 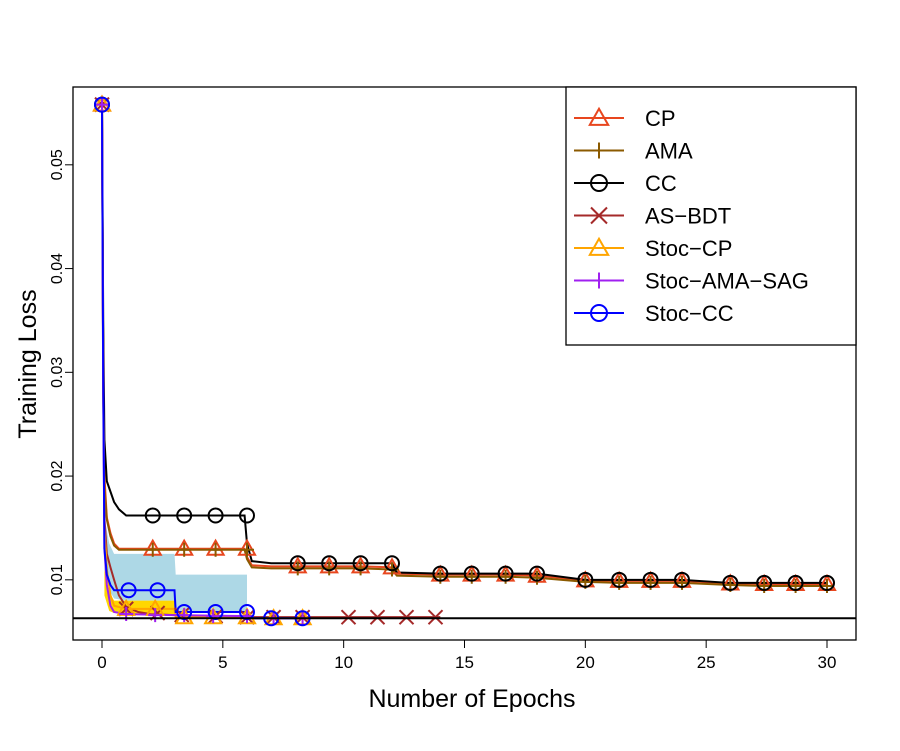 I want to click on legend-marker-ama, so click(x=599, y=150).